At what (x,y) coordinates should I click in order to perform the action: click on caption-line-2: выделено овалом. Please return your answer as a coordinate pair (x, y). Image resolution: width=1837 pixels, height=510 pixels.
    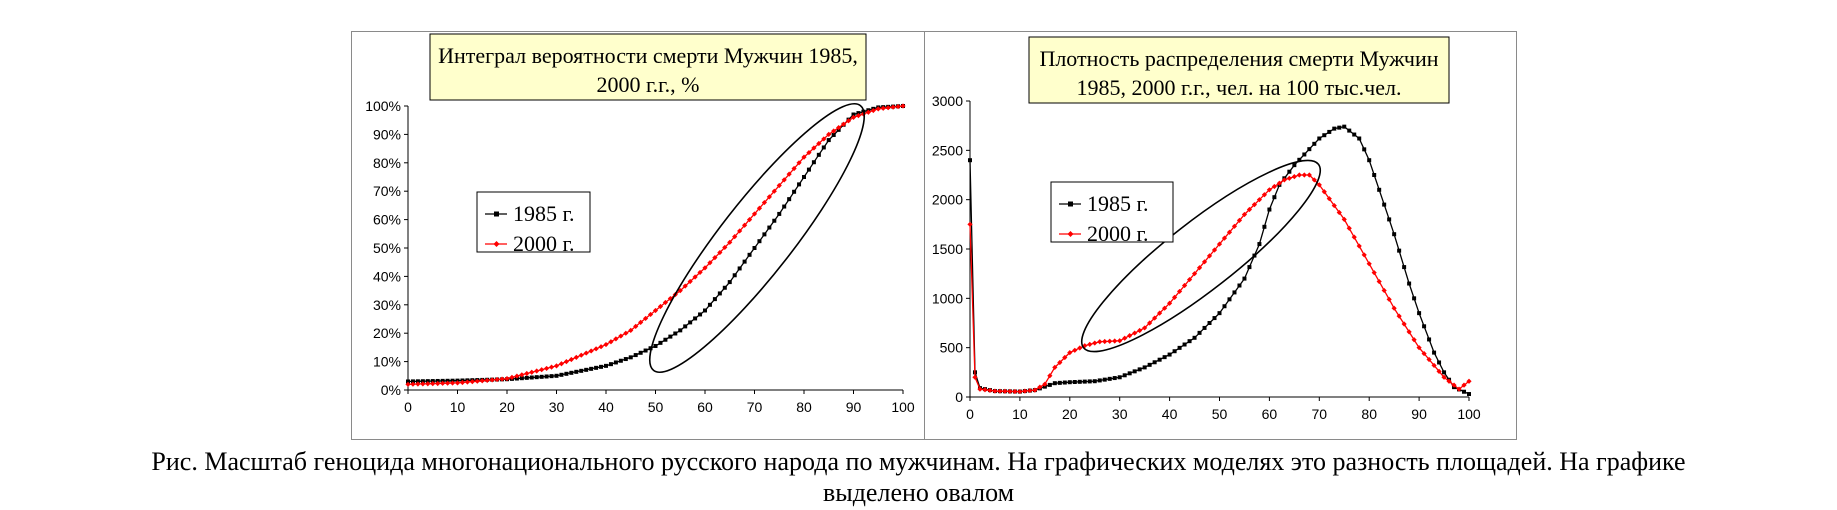
    Looking at the image, I should click on (918, 492).